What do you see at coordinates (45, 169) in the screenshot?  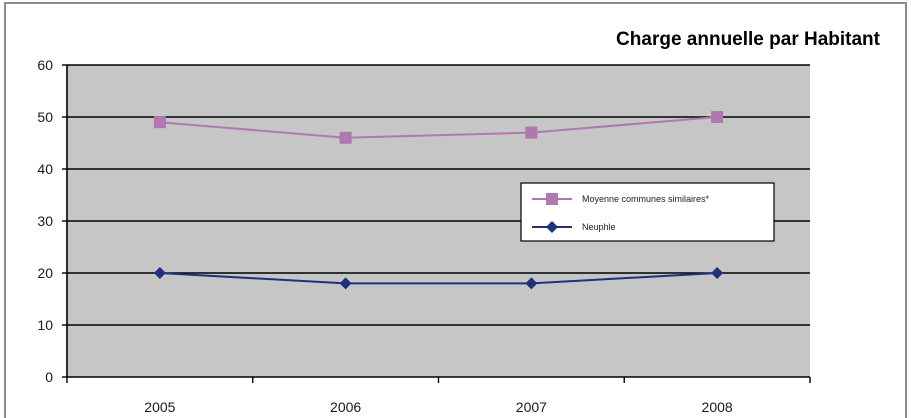 I see `y-tick-label: 40` at bounding box center [45, 169].